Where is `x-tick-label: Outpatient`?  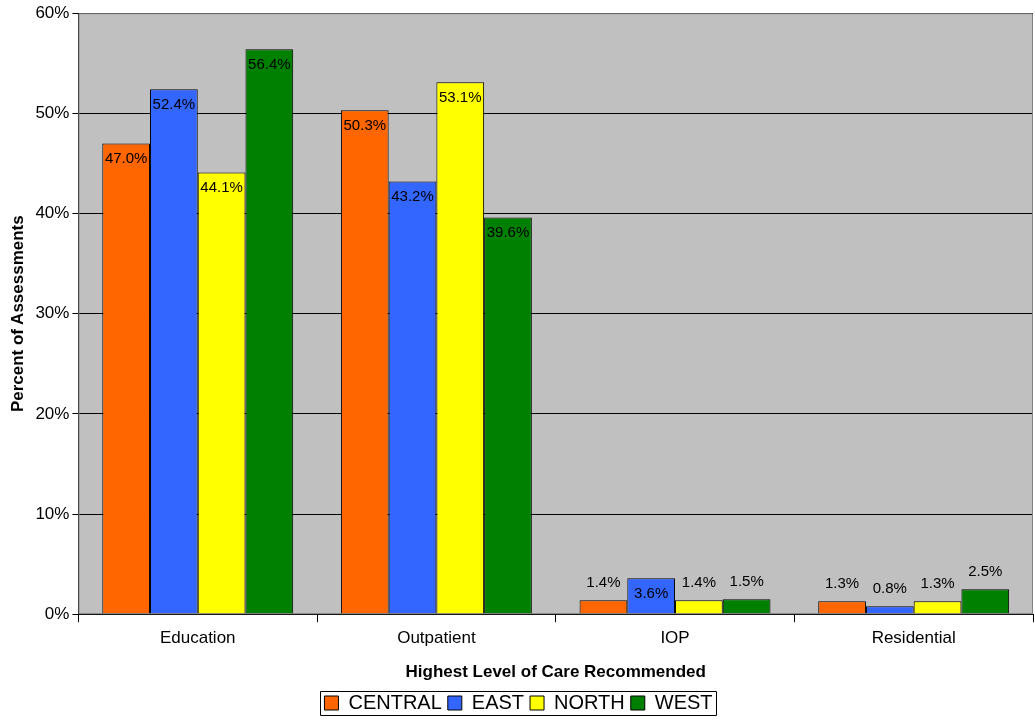
x-tick-label: Outpatient is located at coordinates (436, 638).